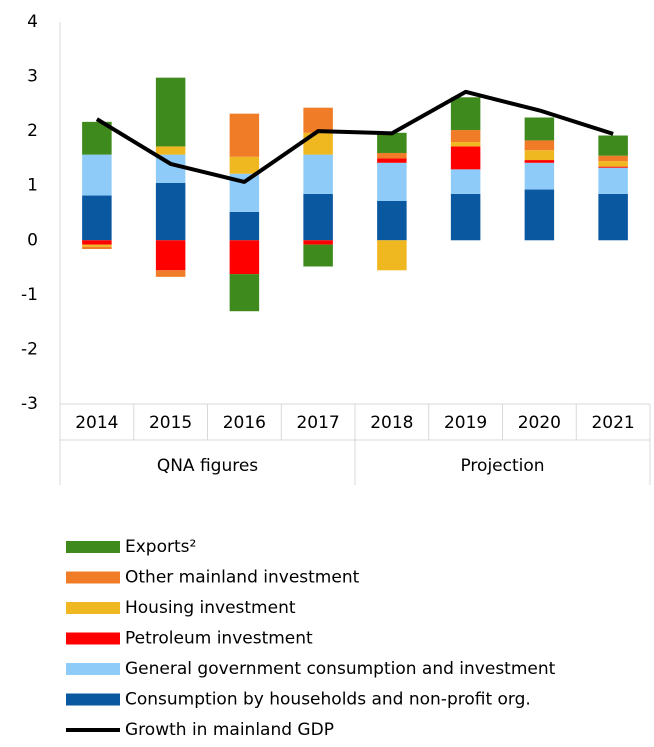  Describe the element at coordinates (29, 295) in the screenshot. I see `y-tick-label: -1` at that location.